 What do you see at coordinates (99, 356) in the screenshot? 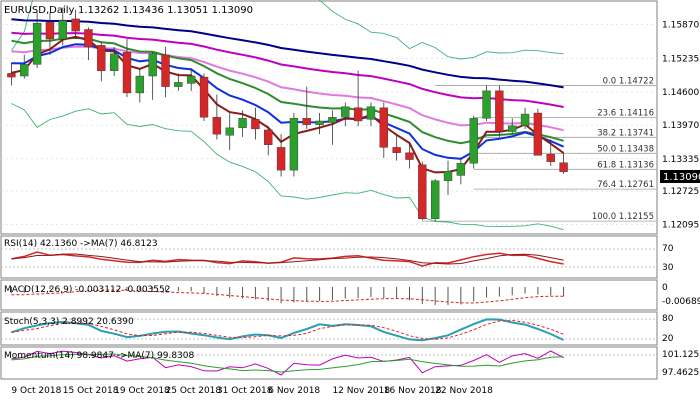
I see `momentum-label: Momentum(14) 98.9847 ->MA(7) 99.8308` at bounding box center [99, 356].